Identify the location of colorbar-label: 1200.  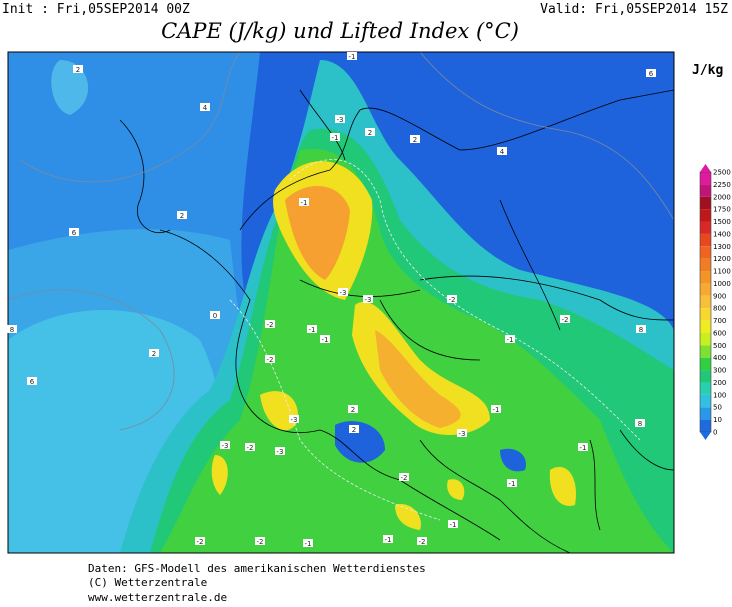
(722, 259).